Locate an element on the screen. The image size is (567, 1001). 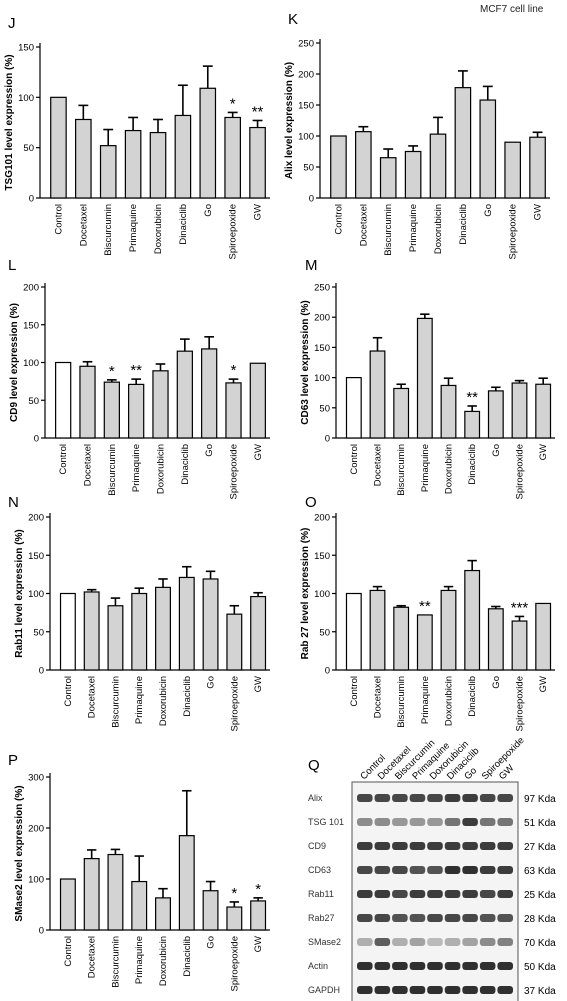
y-axis-label: SMase2 level expression (%) is located at coordinates (19, 853).